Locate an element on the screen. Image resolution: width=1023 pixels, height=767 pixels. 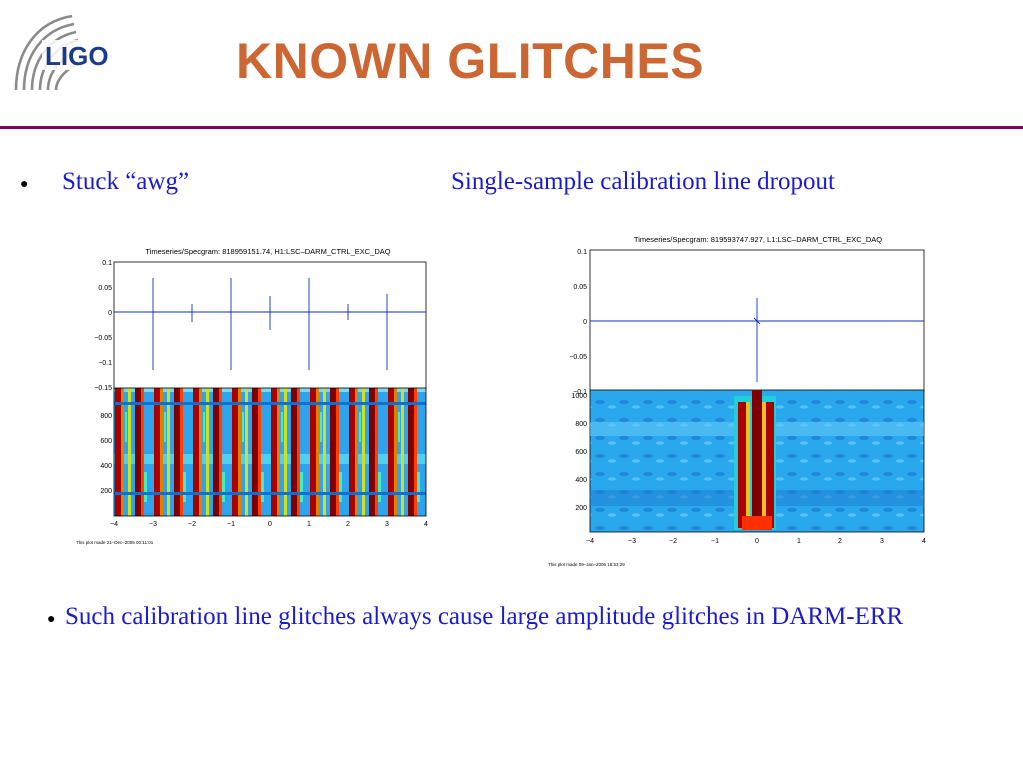
plot-footer-right: This plot made 09–Jan–2006 18:53:29 is located at coordinates (586, 564).